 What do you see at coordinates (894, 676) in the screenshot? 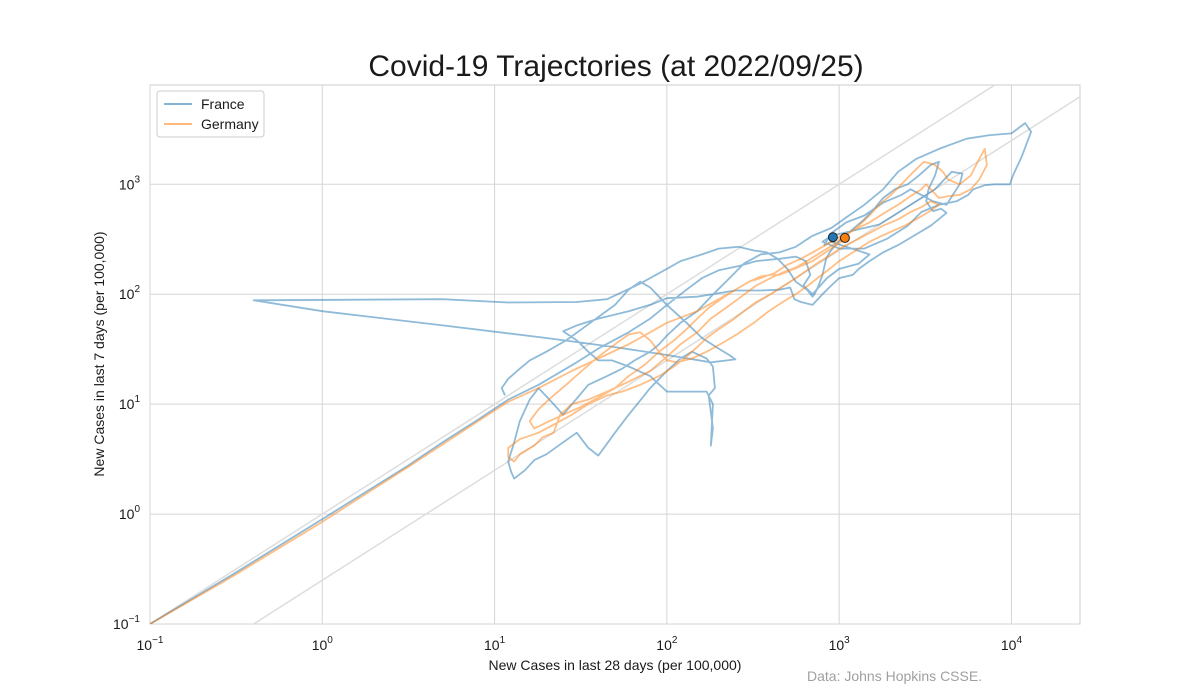
I see `source-note: Data: Johns Hopkins CSSE.` at bounding box center [894, 676].